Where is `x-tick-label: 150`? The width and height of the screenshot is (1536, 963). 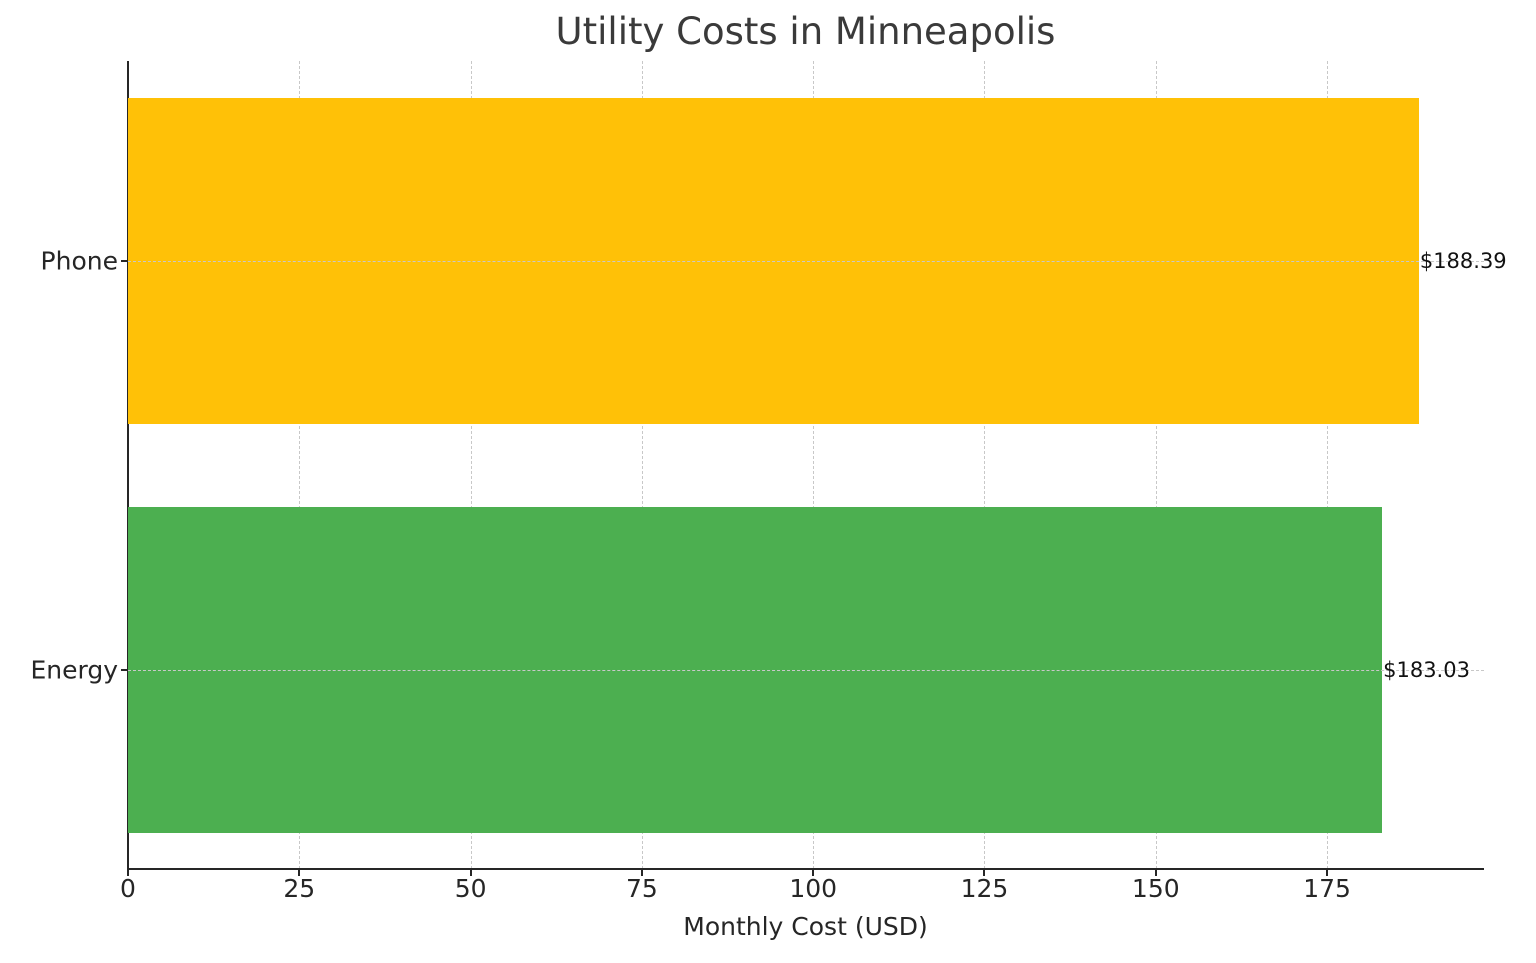
x-tick-label: 150 is located at coordinates (1155, 888).